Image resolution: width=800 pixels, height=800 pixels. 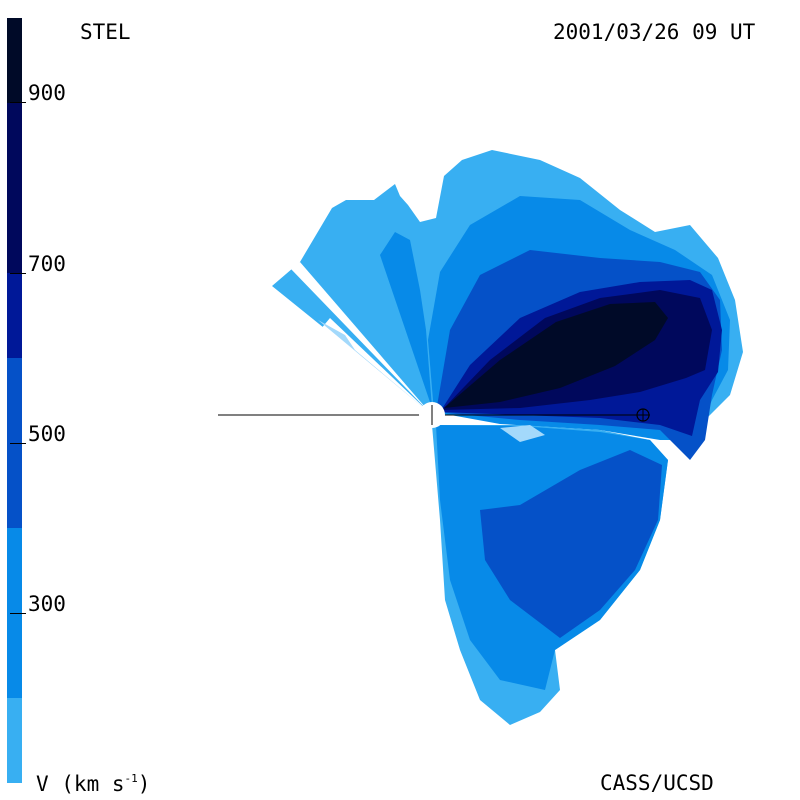 I want to click on colorbar-title-close: ), so click(x=144, y=784).